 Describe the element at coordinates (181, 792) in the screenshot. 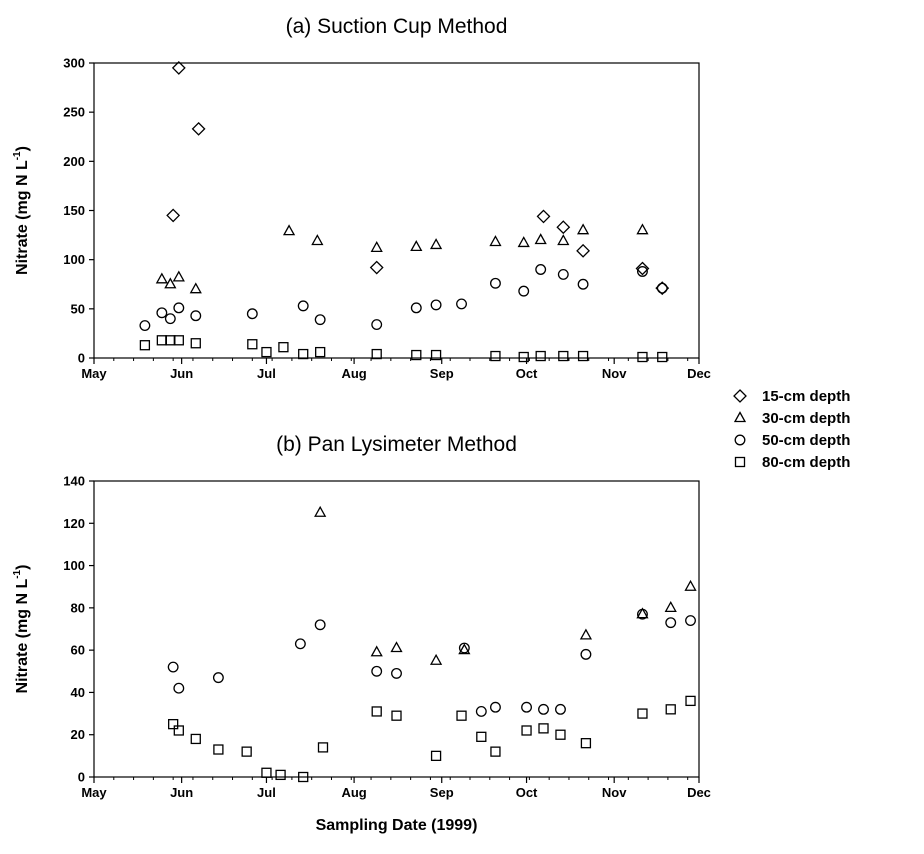

I see `x-tick-label: Jun` at that location.